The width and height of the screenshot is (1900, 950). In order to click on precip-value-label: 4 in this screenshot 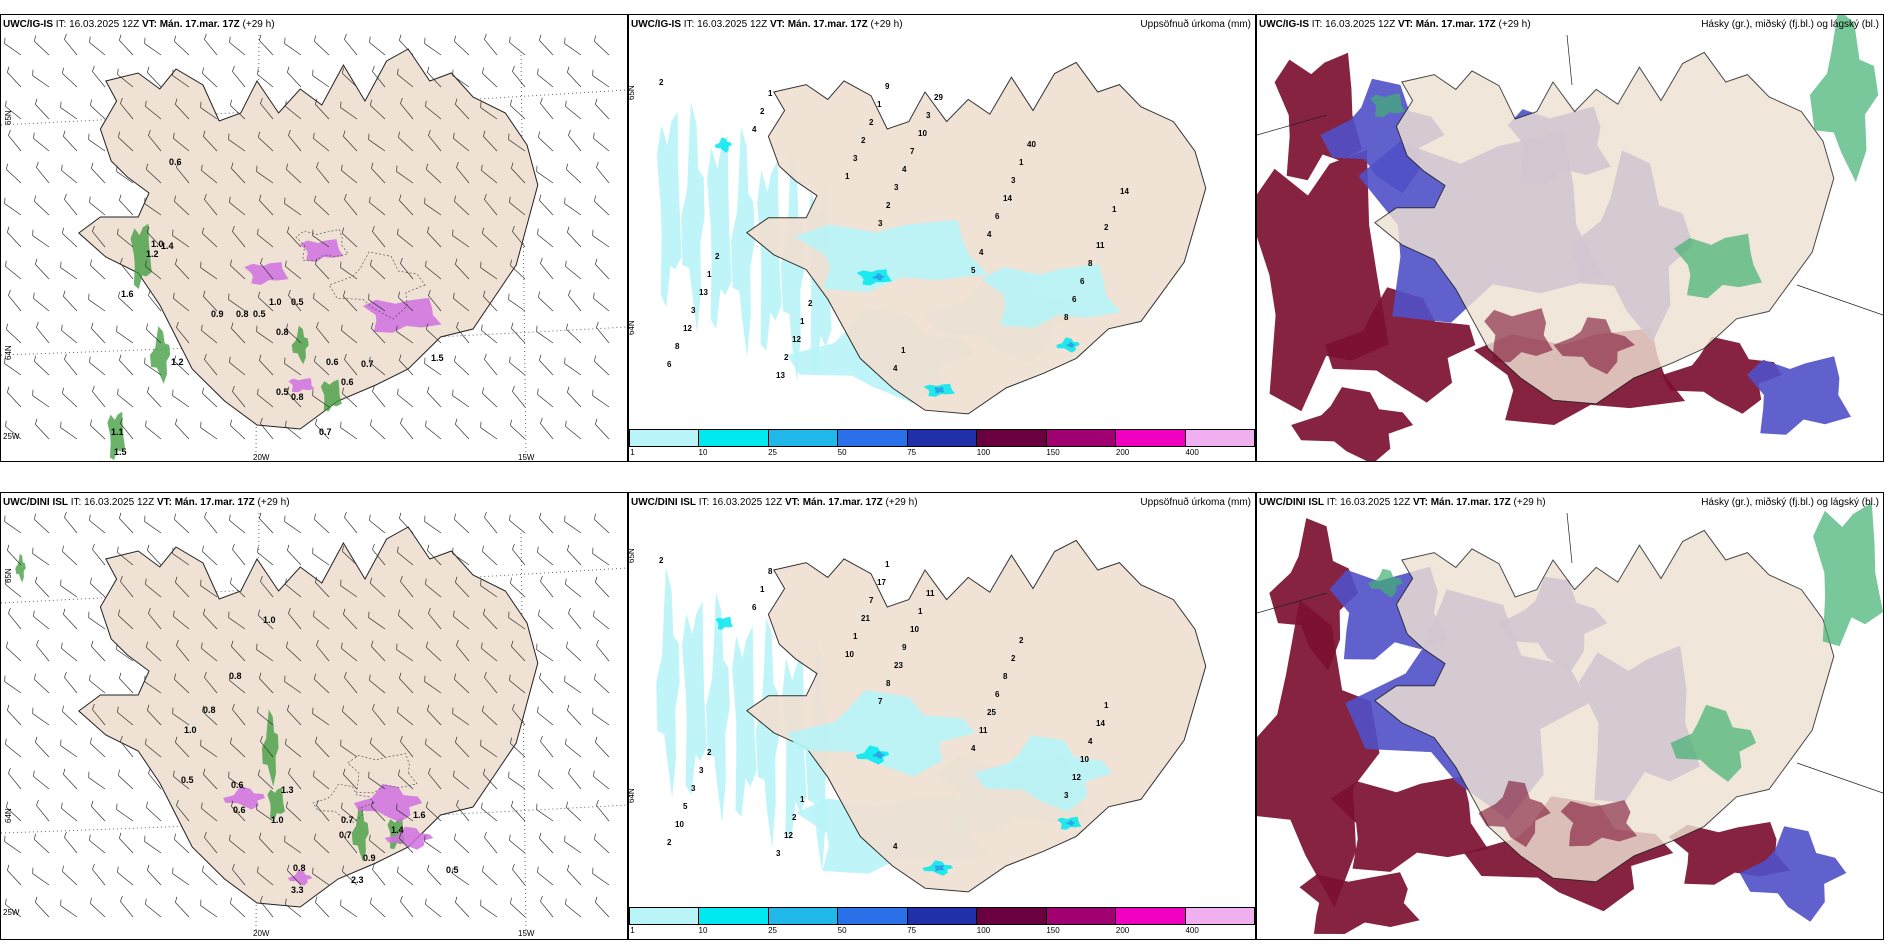, I will do `click(973, 748)`.